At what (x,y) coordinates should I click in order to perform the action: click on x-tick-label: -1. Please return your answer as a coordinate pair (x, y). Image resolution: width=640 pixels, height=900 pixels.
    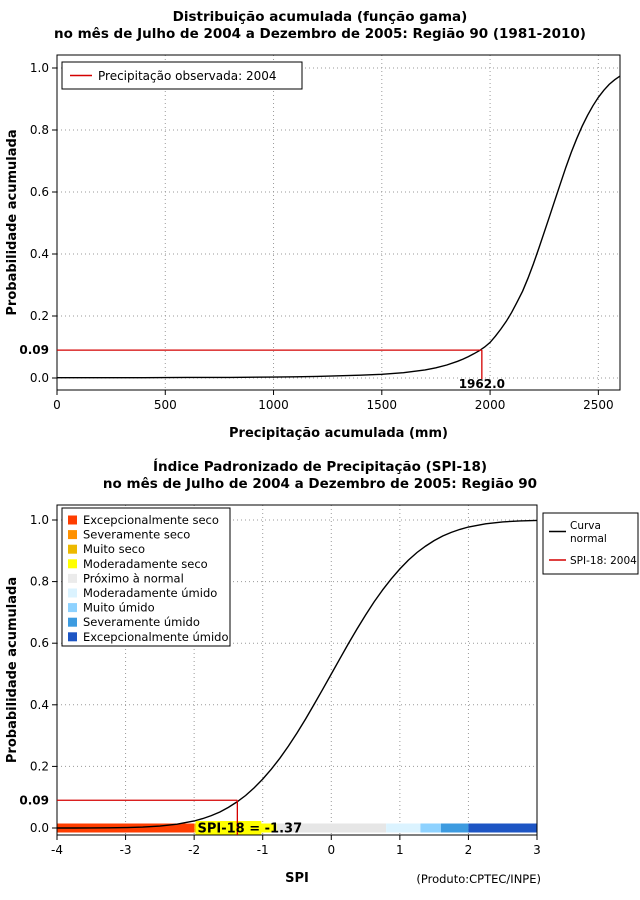
    Looking at the image, I should click on (263, 850).